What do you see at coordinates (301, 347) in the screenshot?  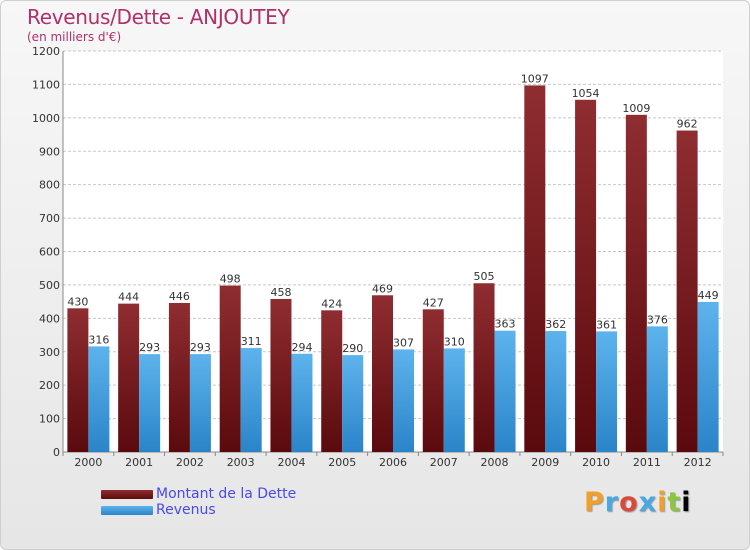 I see `data-label-revenus: 294` at bounding box center [301, 347].